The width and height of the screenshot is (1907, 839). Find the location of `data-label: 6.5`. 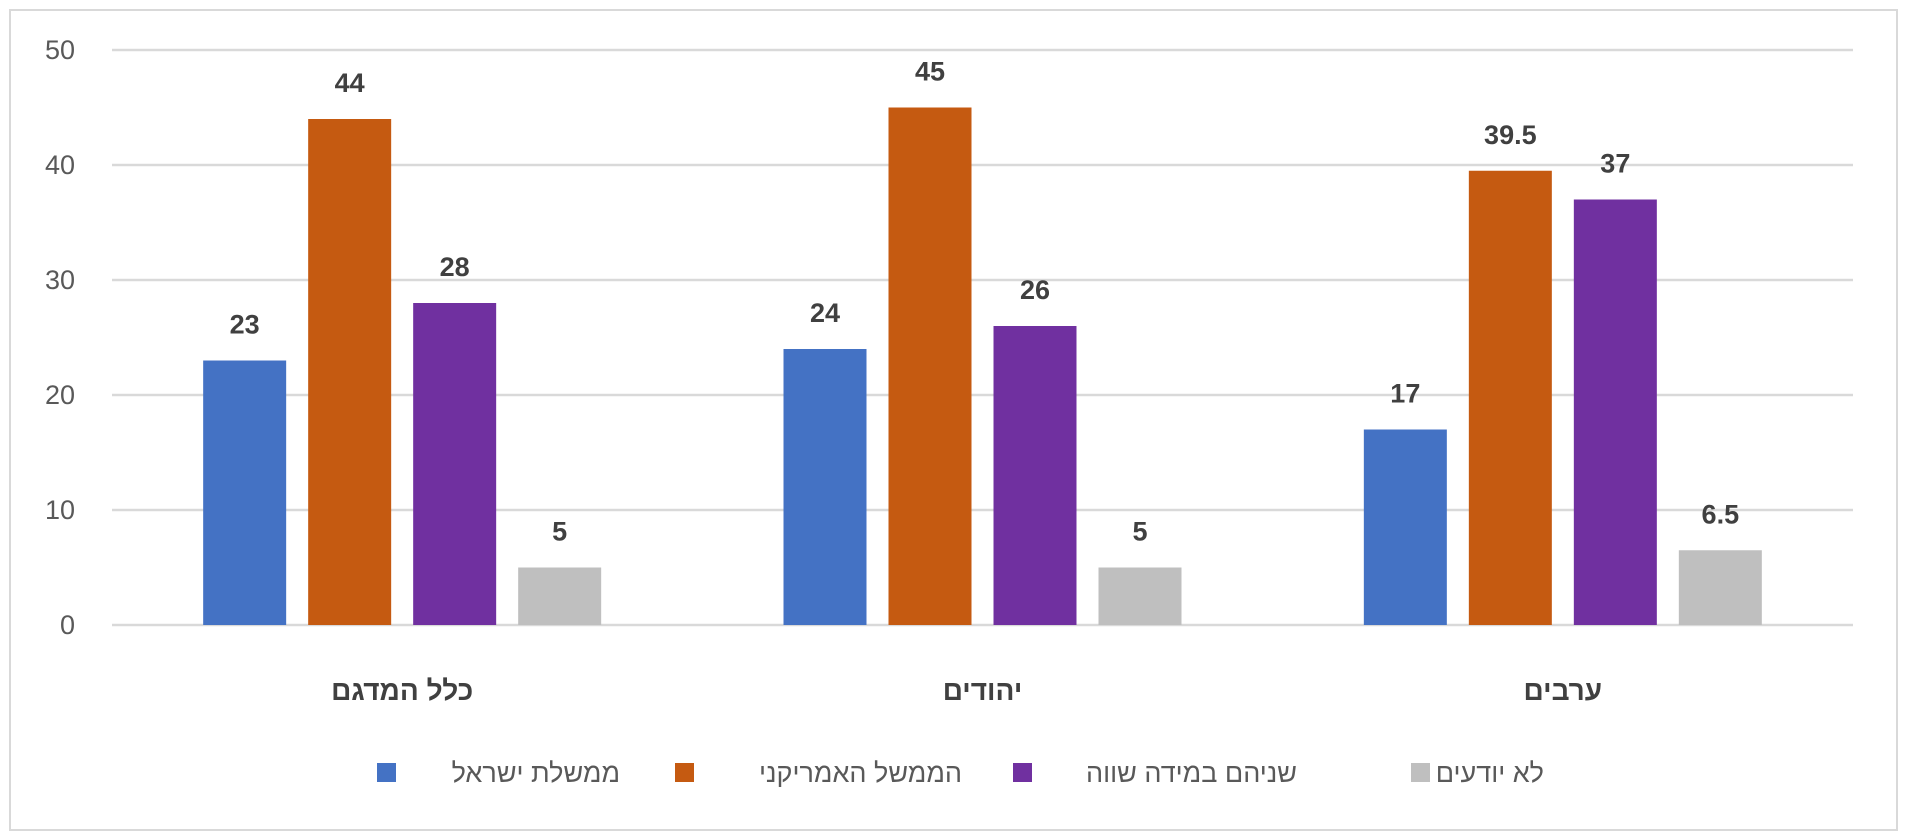

data-label: 6.5 is located at coordinates (1721, 514).